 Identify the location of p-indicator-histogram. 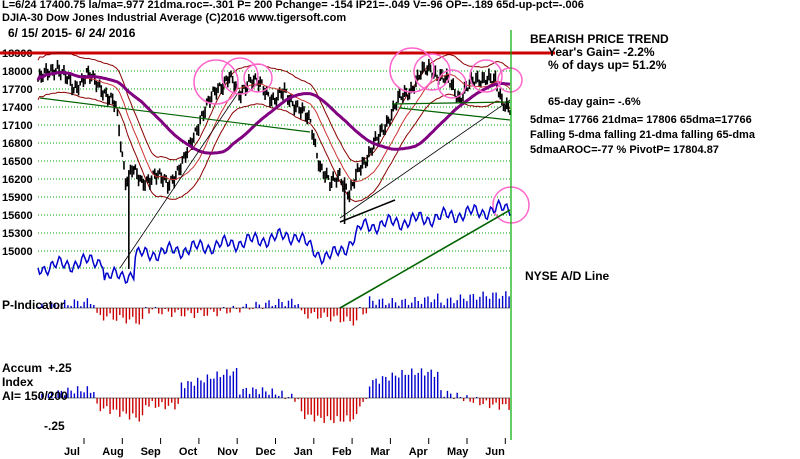
(274, 308).